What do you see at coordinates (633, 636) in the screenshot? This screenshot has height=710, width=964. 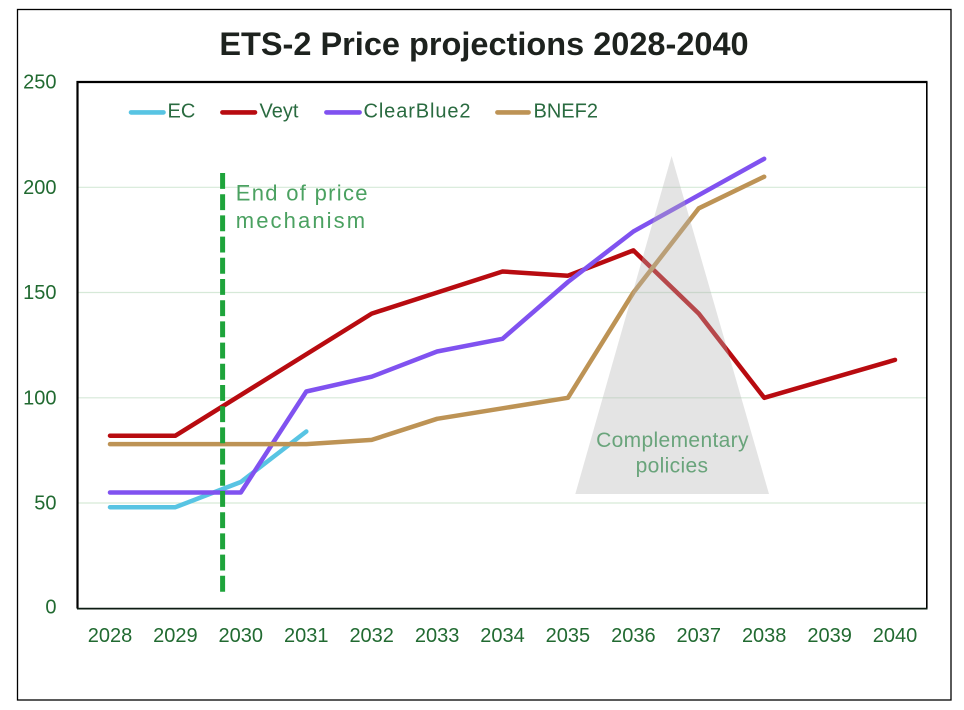 I see `svg-text: 2036` at bounding box center [633, 636].